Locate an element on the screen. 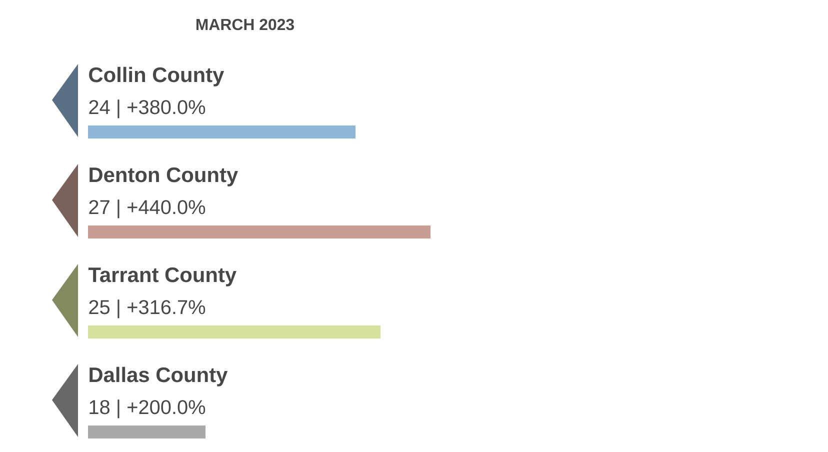 The height and width of the screenshot is (452, 828). data-label: 18 | +200.0% is located at coordinates (148, 409).